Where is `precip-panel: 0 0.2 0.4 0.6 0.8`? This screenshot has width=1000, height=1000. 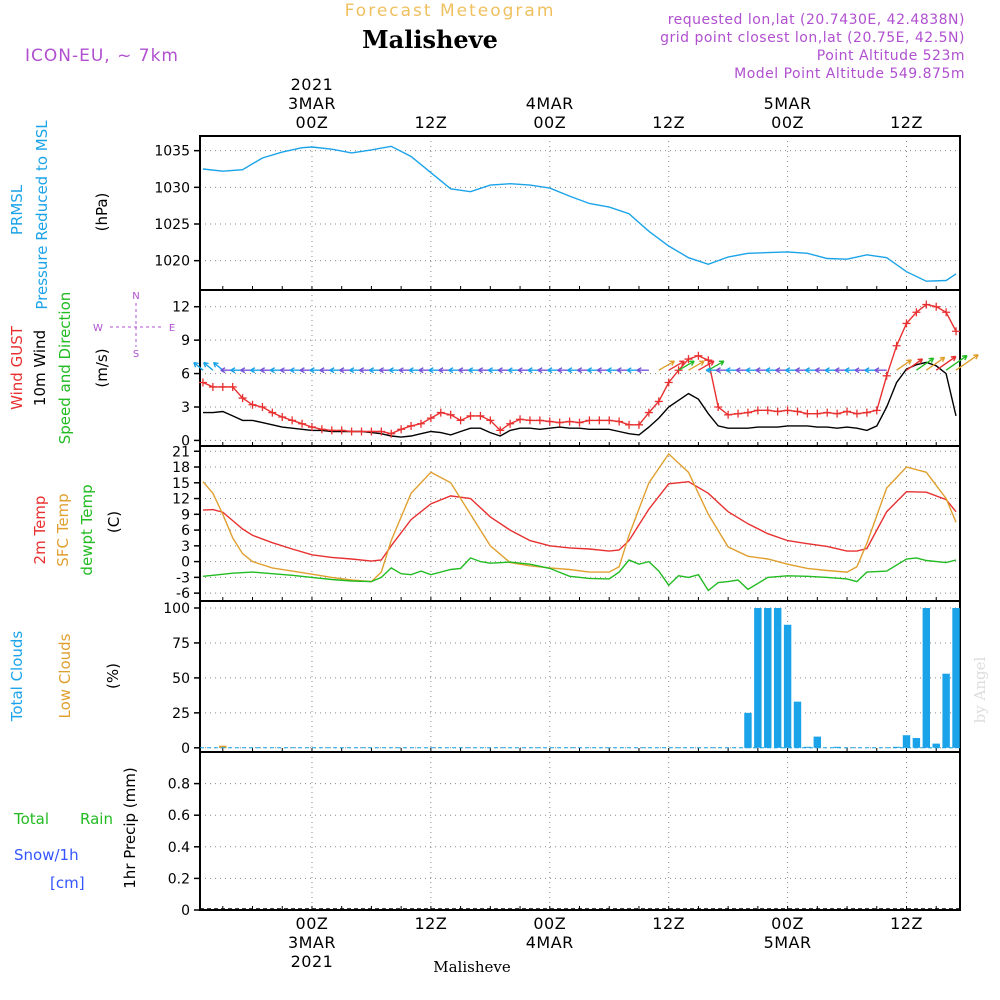 precip-panel: 0 0.2 0.4 0.6 0.8 is located at coordinates (564, 835).